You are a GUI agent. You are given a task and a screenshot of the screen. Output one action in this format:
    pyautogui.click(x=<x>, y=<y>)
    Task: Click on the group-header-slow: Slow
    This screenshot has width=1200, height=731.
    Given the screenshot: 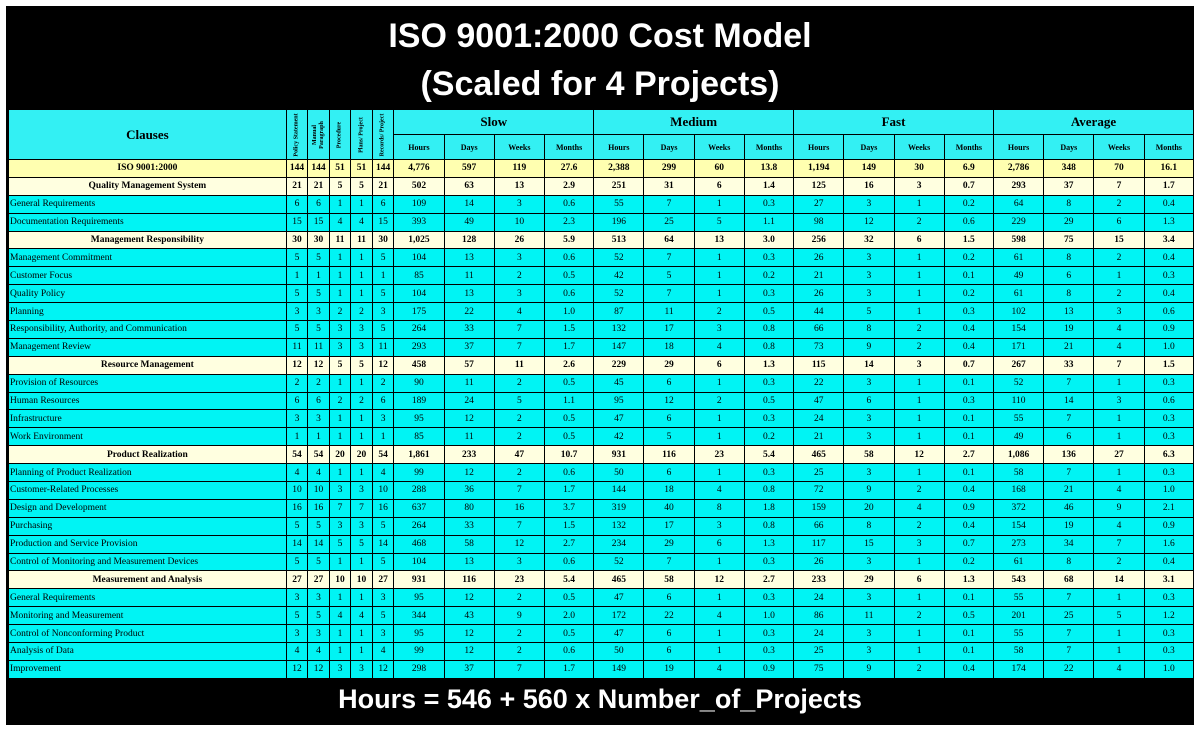 What is the action you would take?
    pyautogui.click(x=494, y=122)
    